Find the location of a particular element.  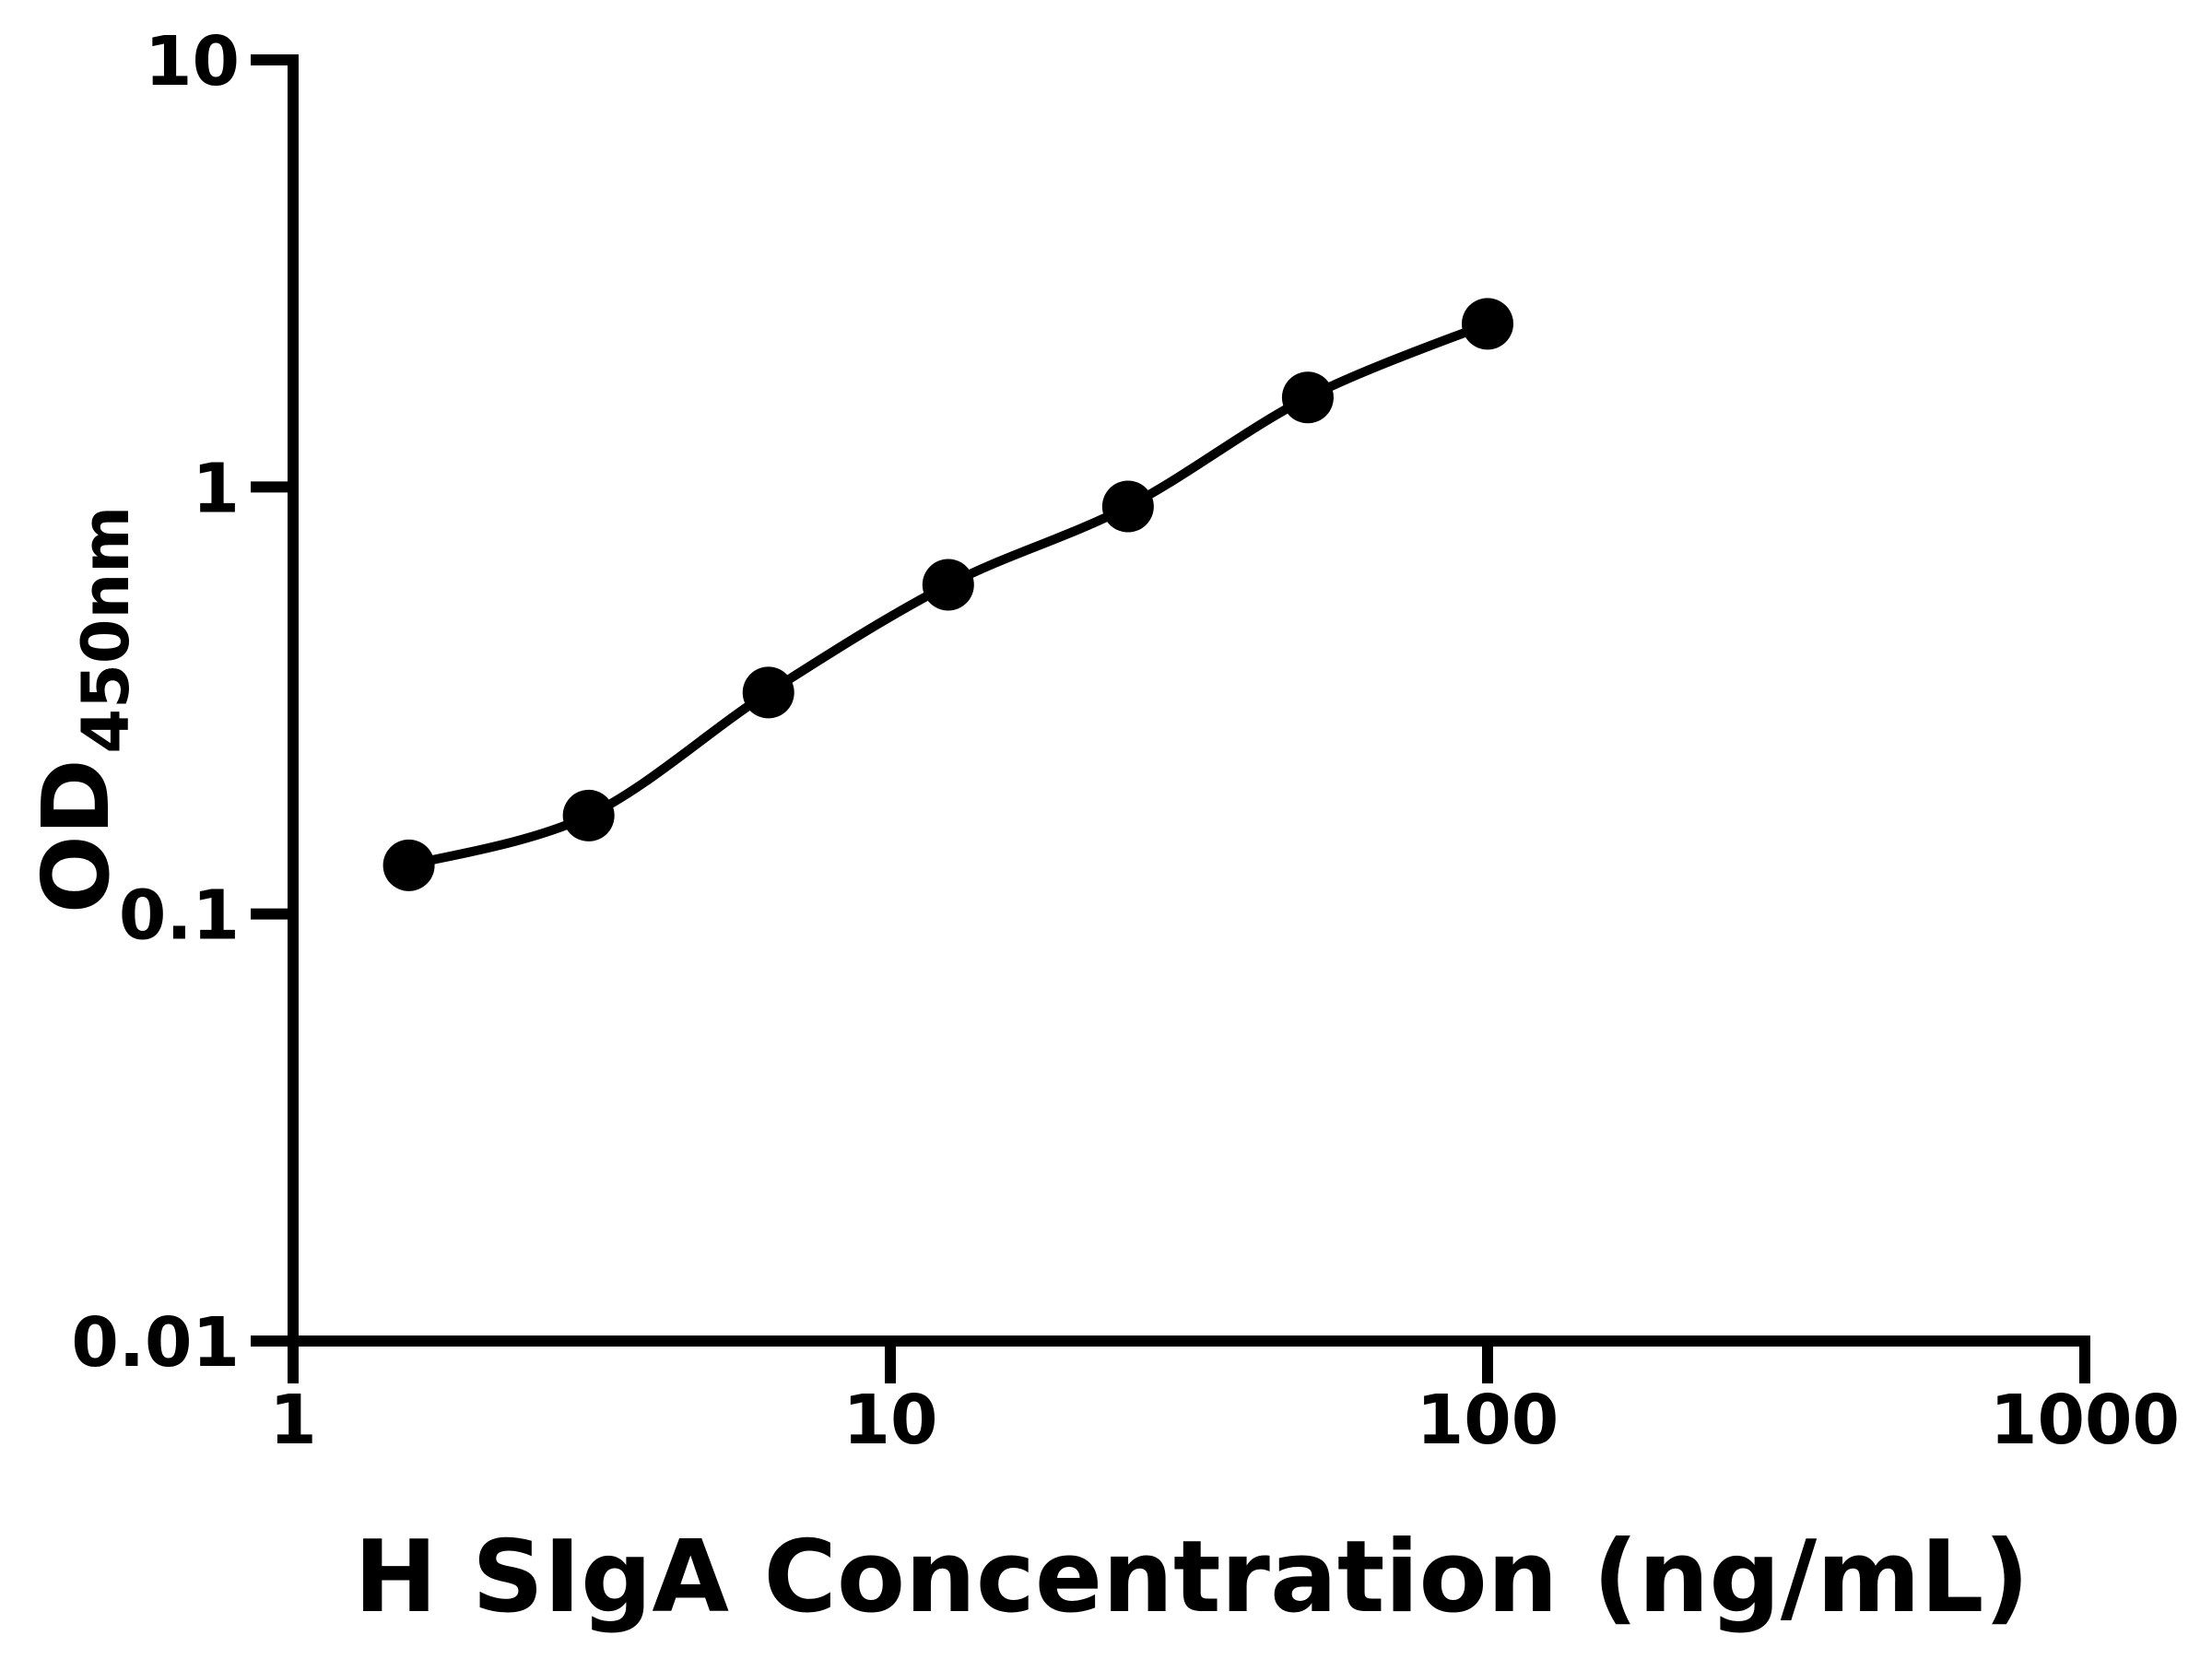

y-axis-title: OD 450nm is located at coordinates (83, 710).